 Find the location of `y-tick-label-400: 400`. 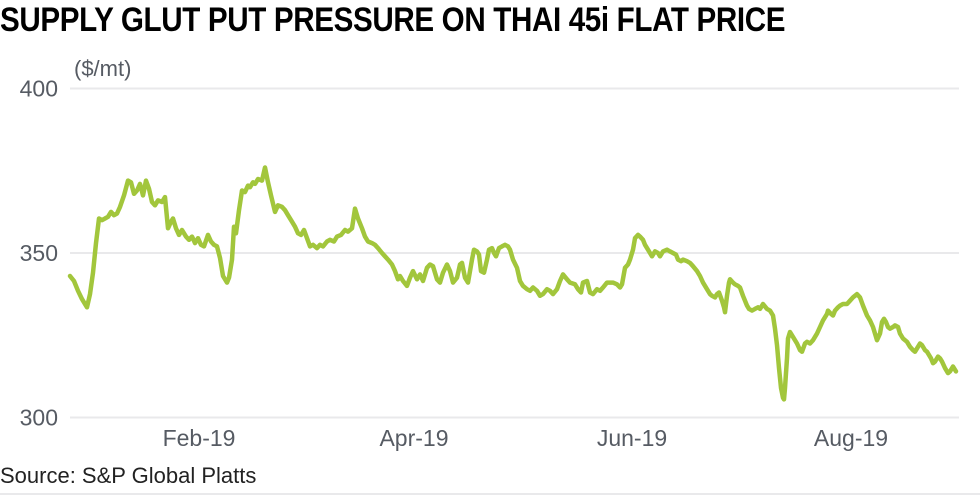

y-tick-label-400: 400 is located at coordinates (39, 89).